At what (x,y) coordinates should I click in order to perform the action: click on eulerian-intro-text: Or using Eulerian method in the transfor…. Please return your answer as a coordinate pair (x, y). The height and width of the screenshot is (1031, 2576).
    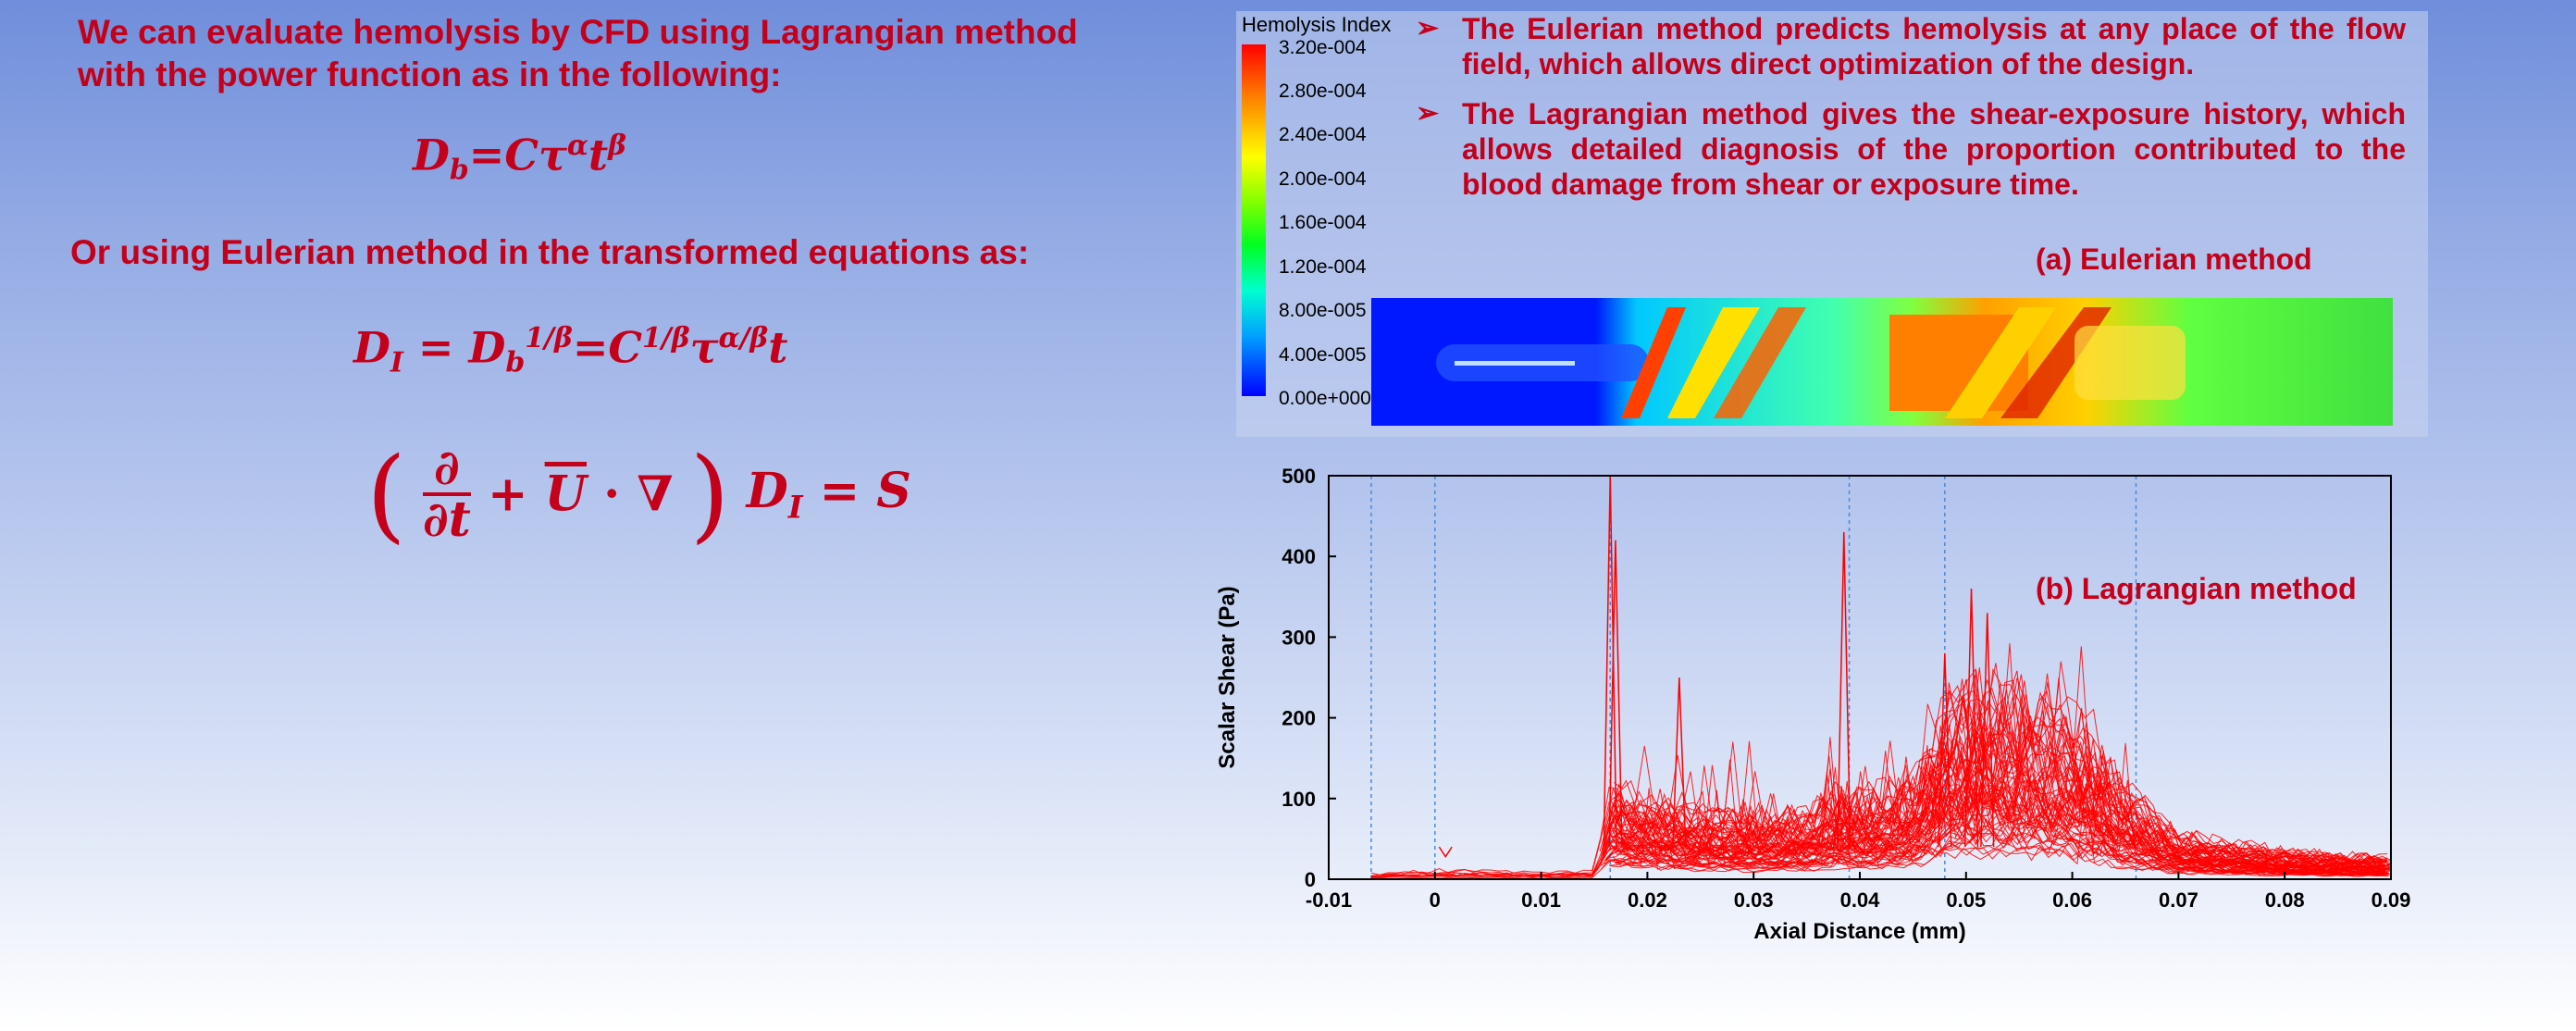
    Looking at the image, I should click on (550, 252).